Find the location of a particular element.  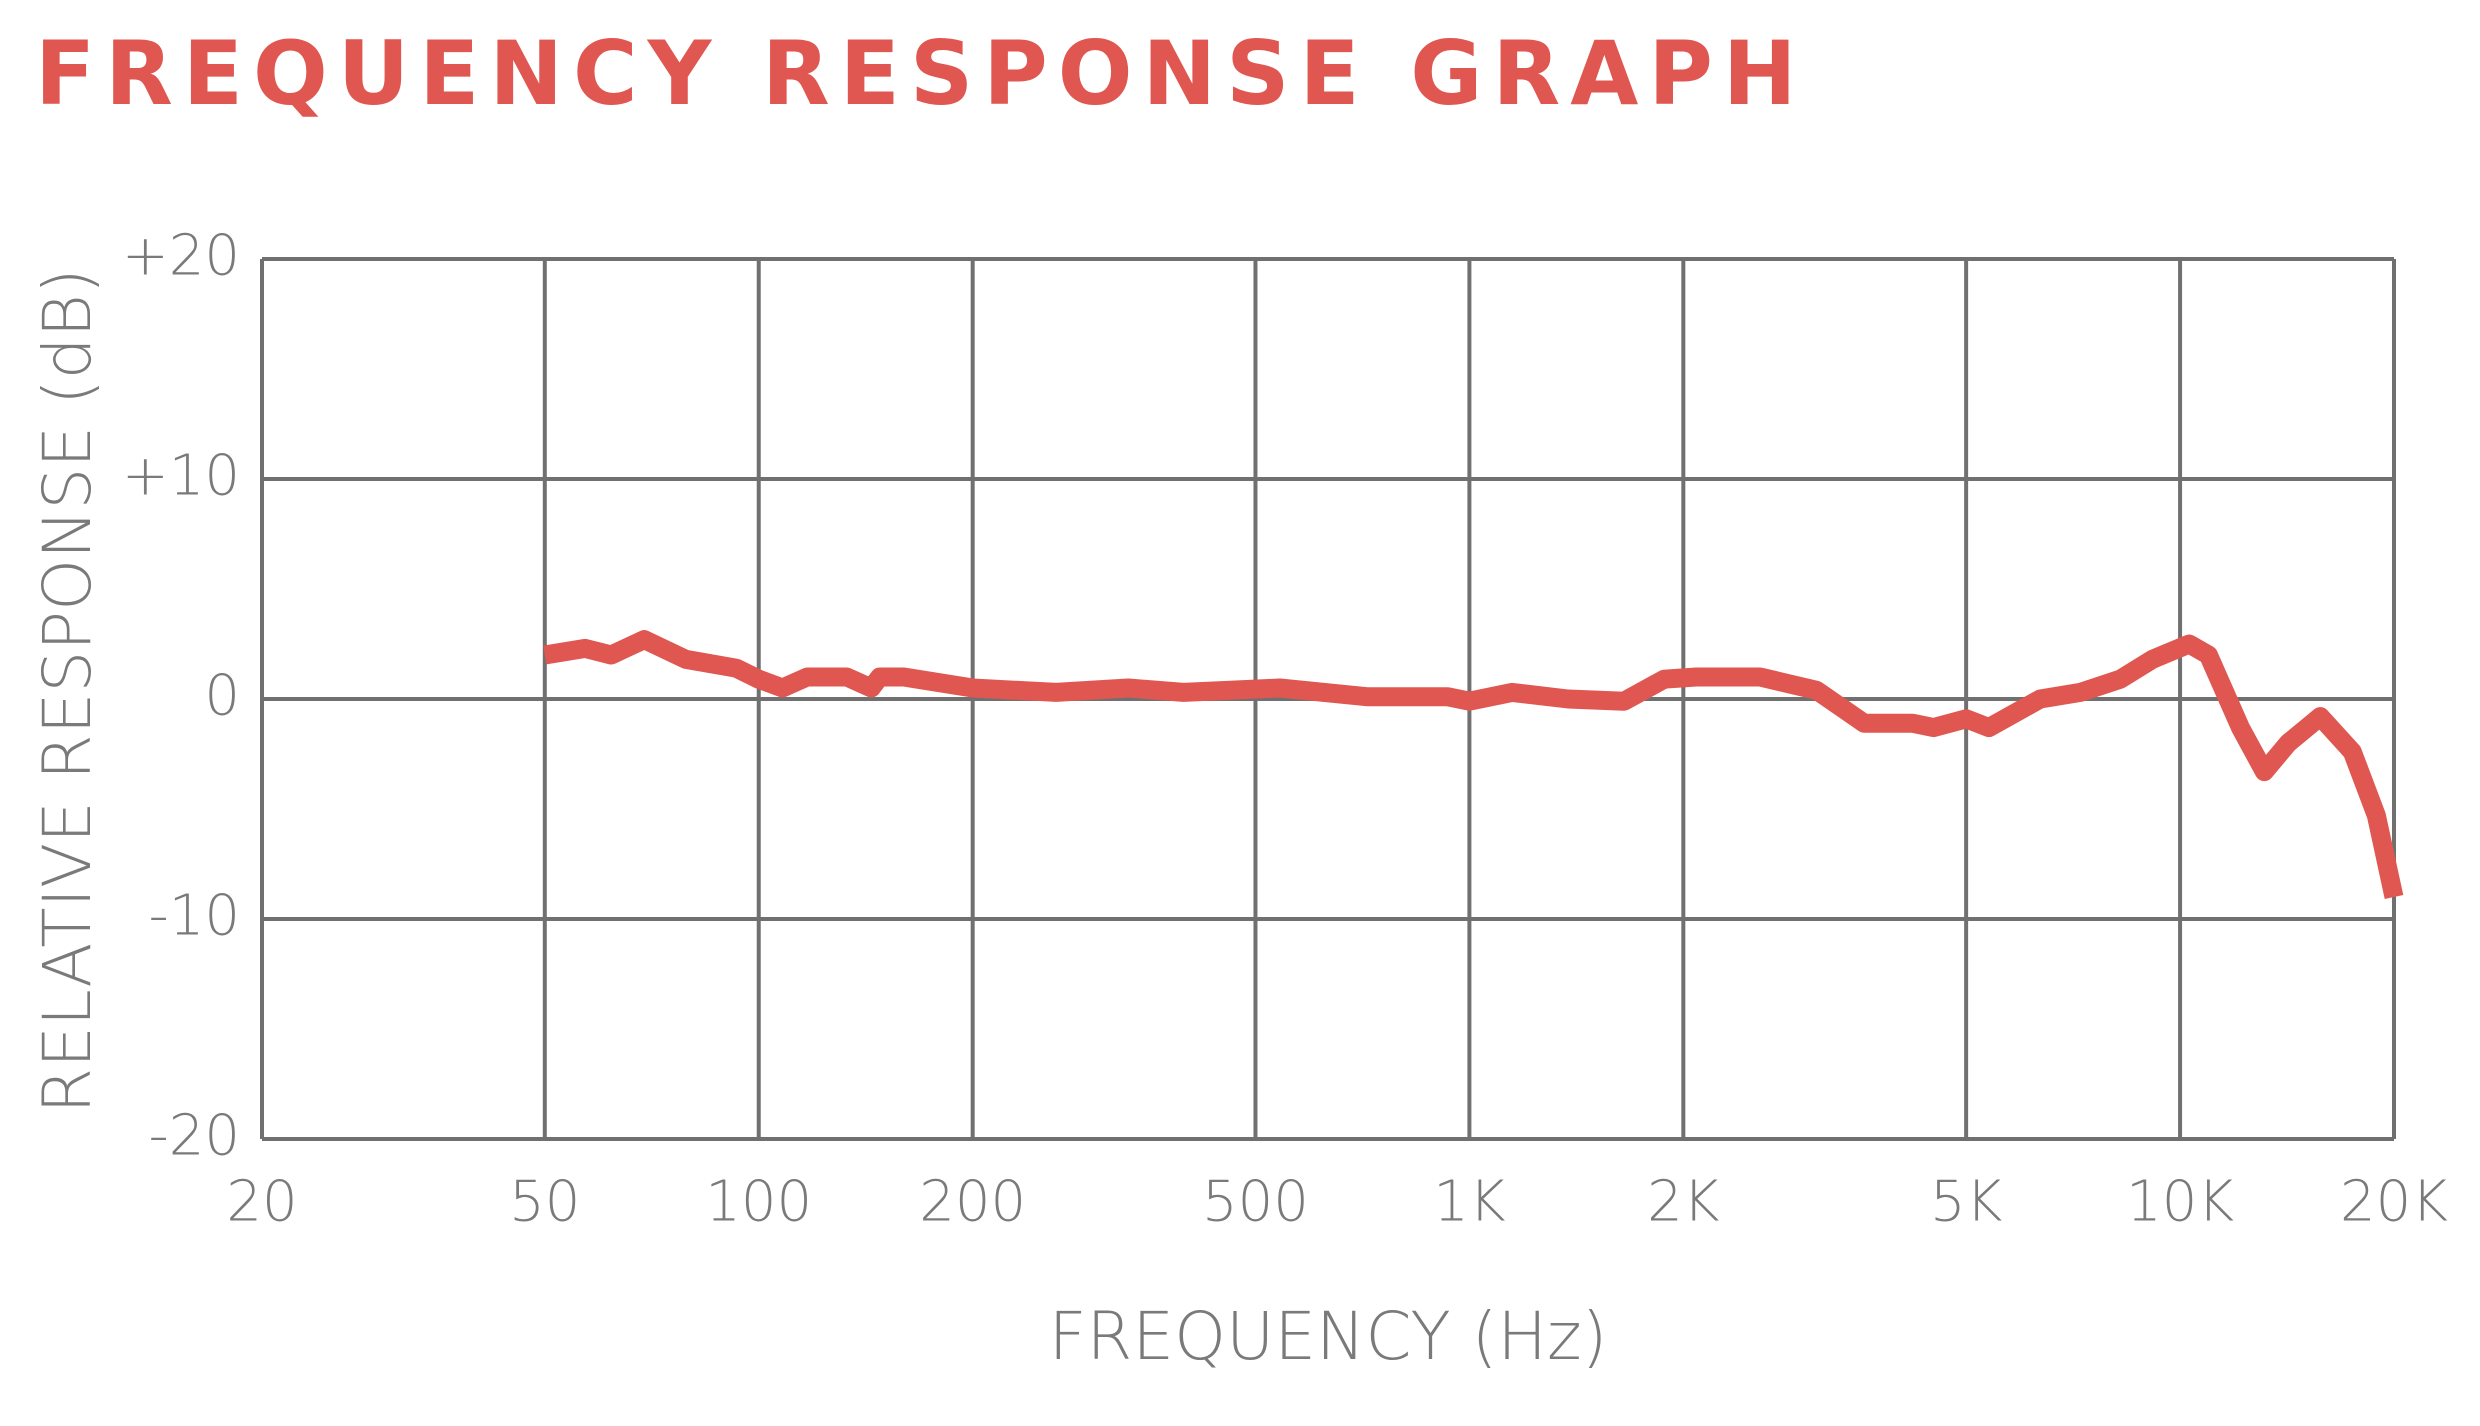

x-tick-label: 2K is located at coordinates (1683, 1201).